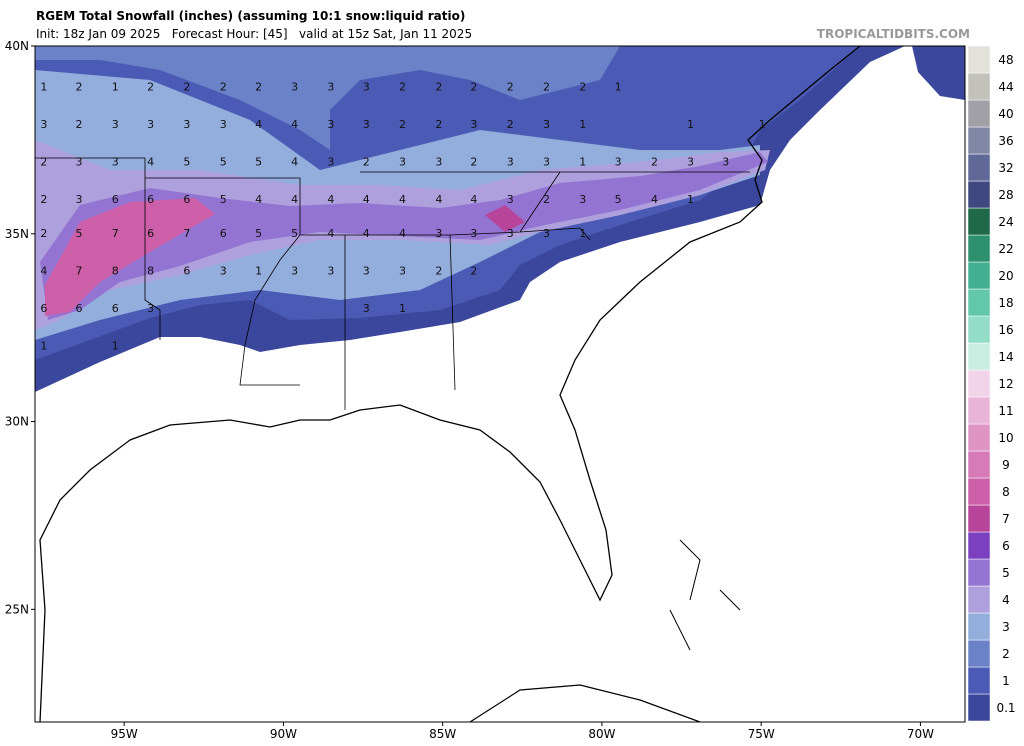 This screenshot has height=746, width=1024. Describe the element at coordinates (1006, 465) in the screenshot. I see `colorbar-label: 9` at that location.